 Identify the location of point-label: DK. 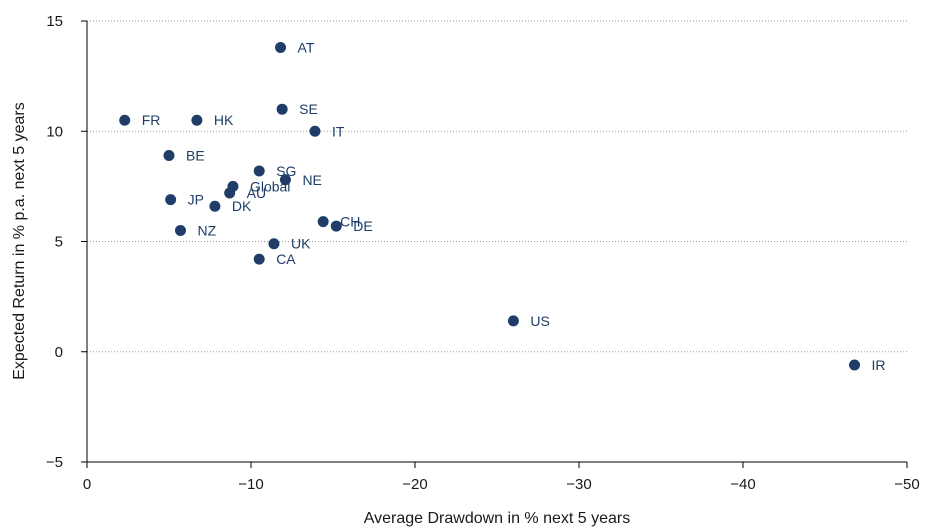
(242, 206).